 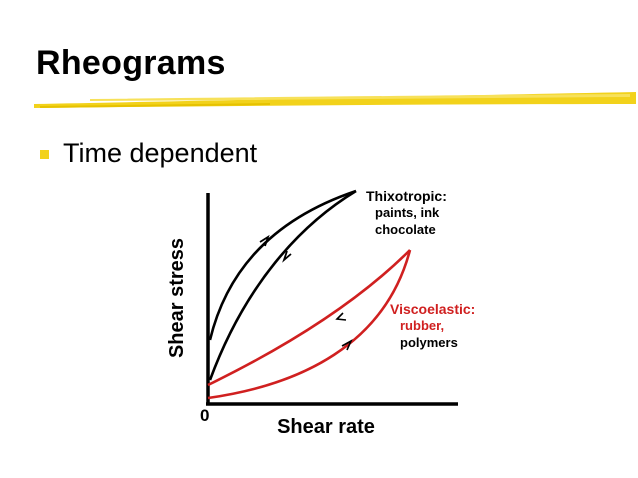 I want to click on thixotropic-title: Thixotropic:, so click(x=406, y=196).